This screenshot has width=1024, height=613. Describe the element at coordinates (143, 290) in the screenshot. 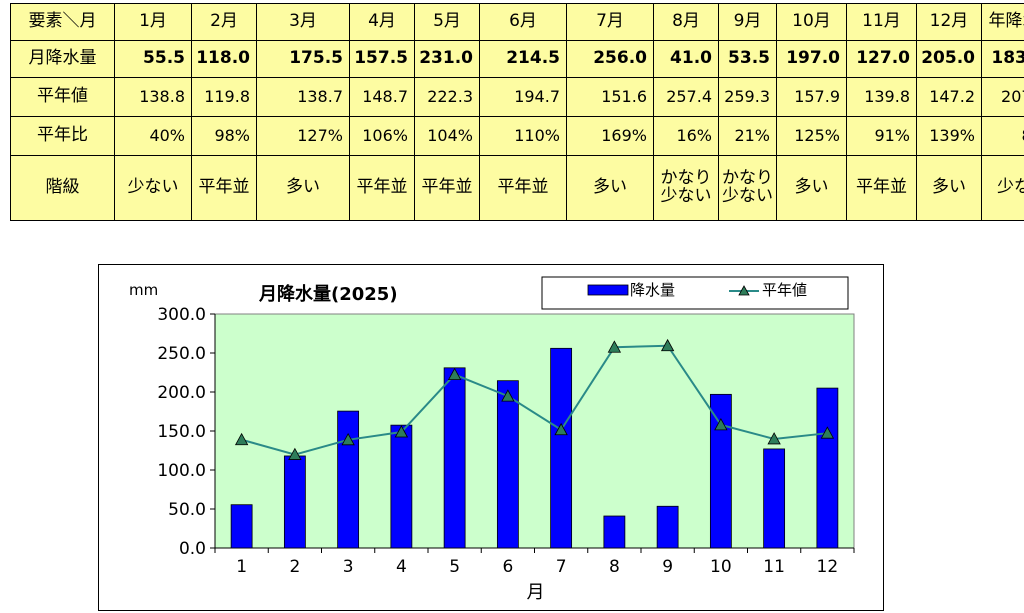

I see `y-axis-unit-label: mm` at that location.